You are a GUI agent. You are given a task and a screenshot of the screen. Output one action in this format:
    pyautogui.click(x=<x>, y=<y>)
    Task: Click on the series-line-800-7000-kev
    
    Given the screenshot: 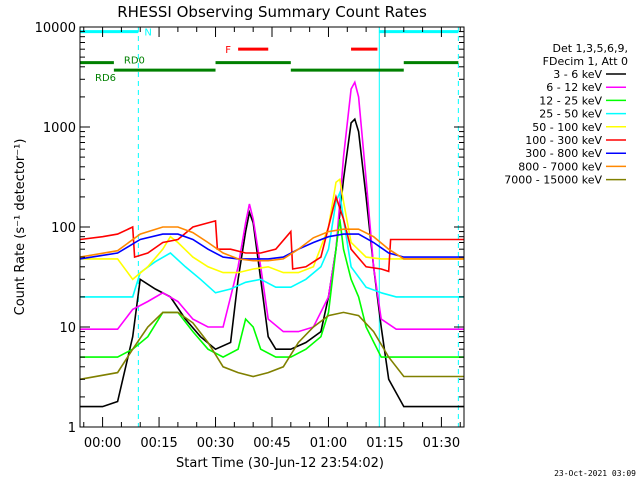 What is the action you would take?
    pyautogui.click(x=271, y=244)
    